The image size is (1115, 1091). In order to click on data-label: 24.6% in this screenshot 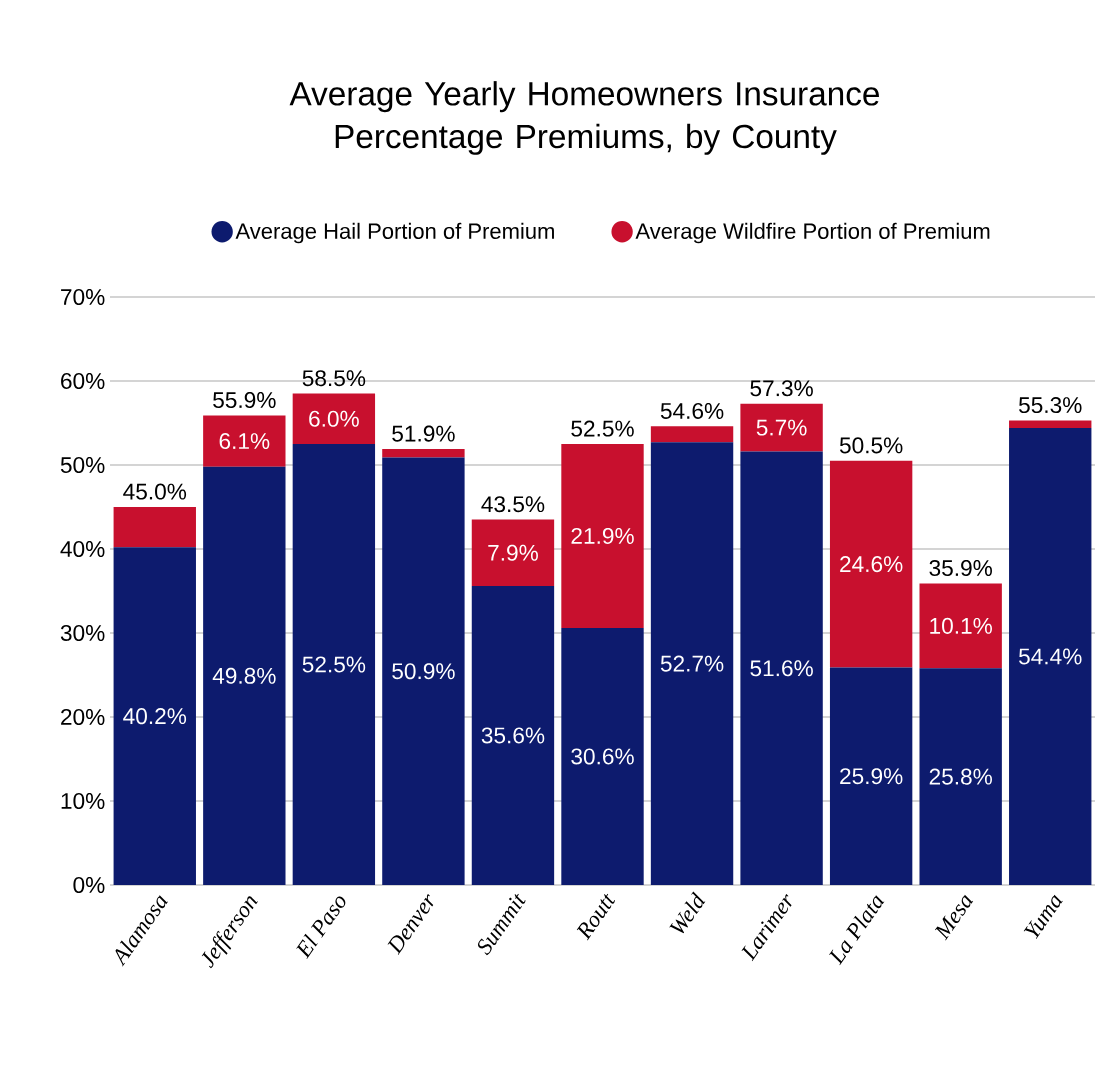, I will do `click(871, 564)`.